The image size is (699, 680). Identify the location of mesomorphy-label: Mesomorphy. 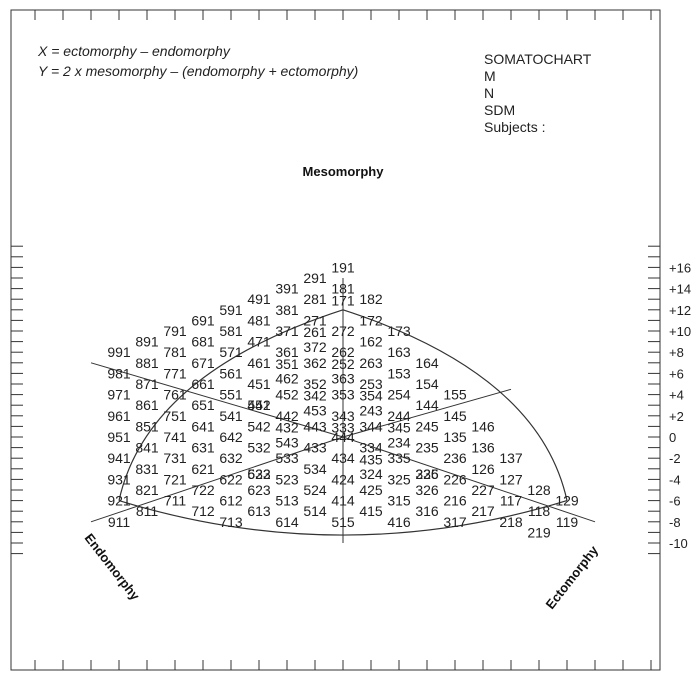
(344, 171).